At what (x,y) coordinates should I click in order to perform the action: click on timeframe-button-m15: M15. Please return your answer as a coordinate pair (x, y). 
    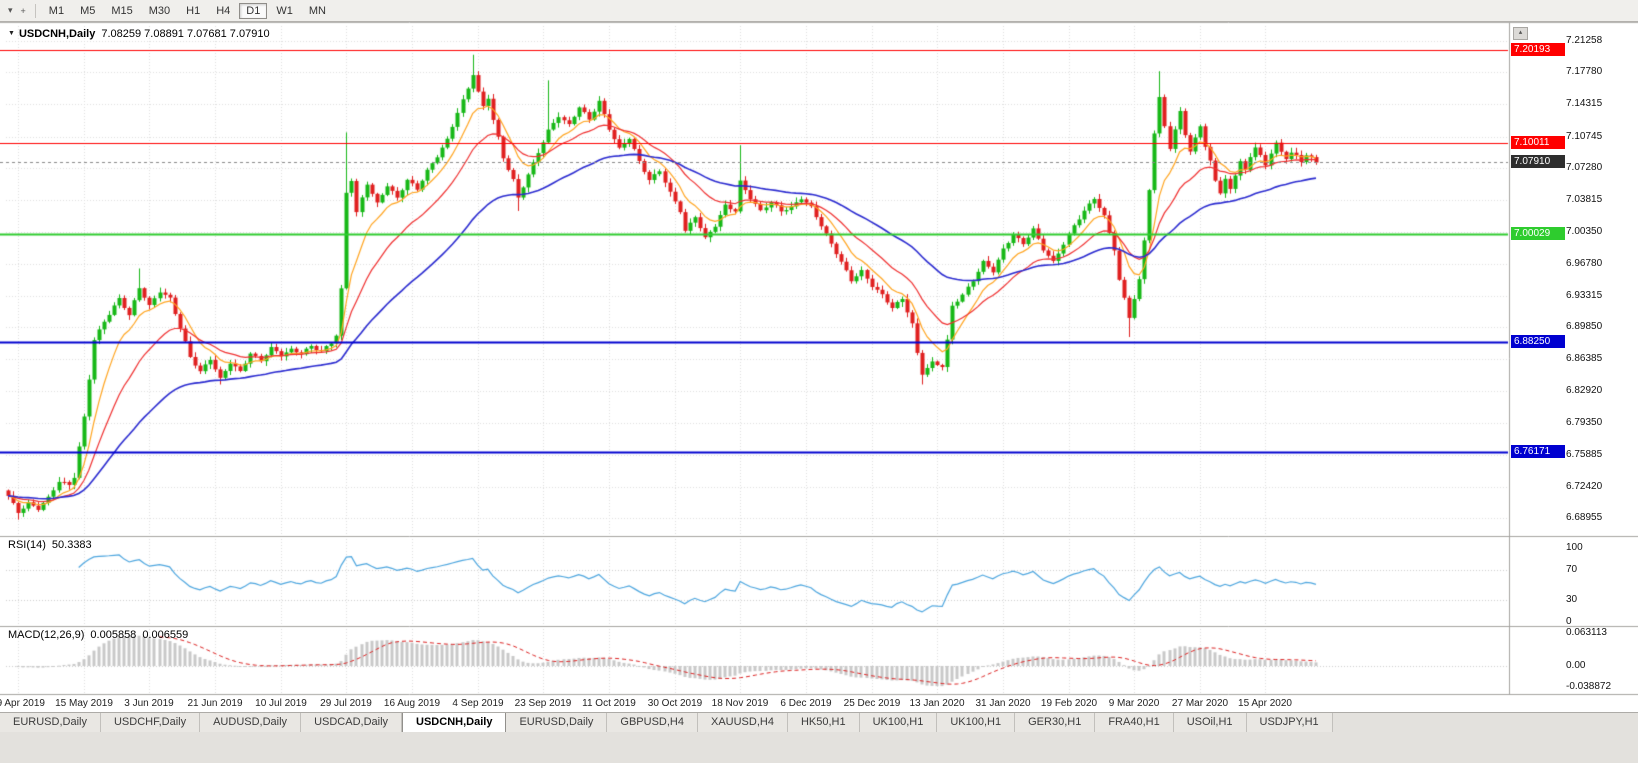
    Looking at the image, I should click on (122, 10).